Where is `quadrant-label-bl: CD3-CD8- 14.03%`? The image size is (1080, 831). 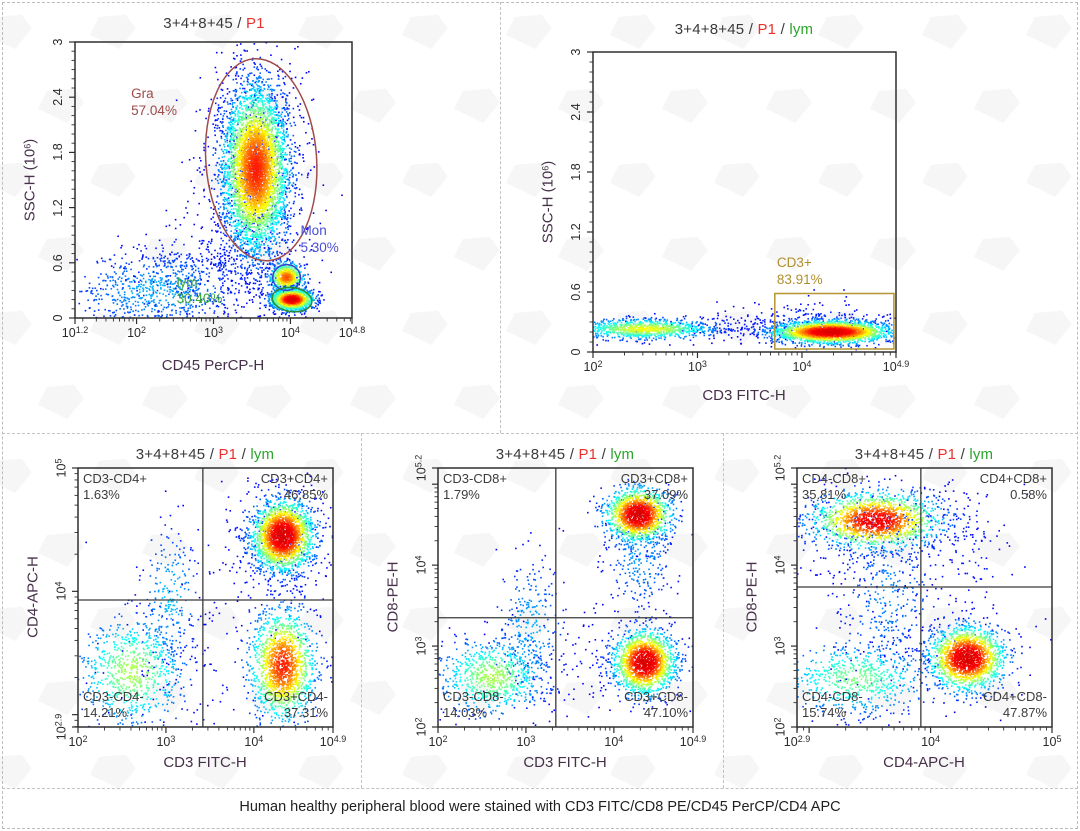
quadrant-label-bl: CD3-CD8- 14.03% is located at coordinates (473, 705).